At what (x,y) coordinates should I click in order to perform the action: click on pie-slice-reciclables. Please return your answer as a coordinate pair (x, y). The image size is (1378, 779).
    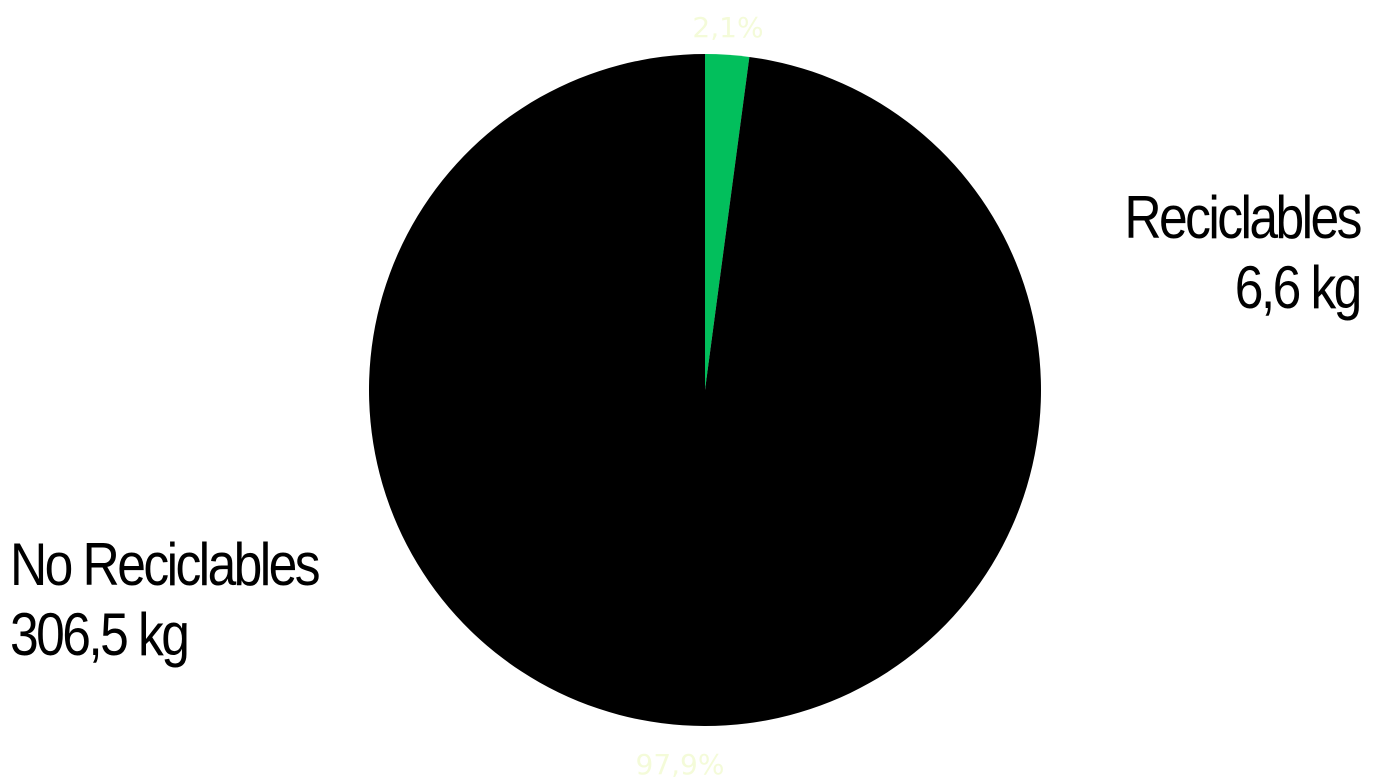
    Looking at the image, I should click on (727, 222).